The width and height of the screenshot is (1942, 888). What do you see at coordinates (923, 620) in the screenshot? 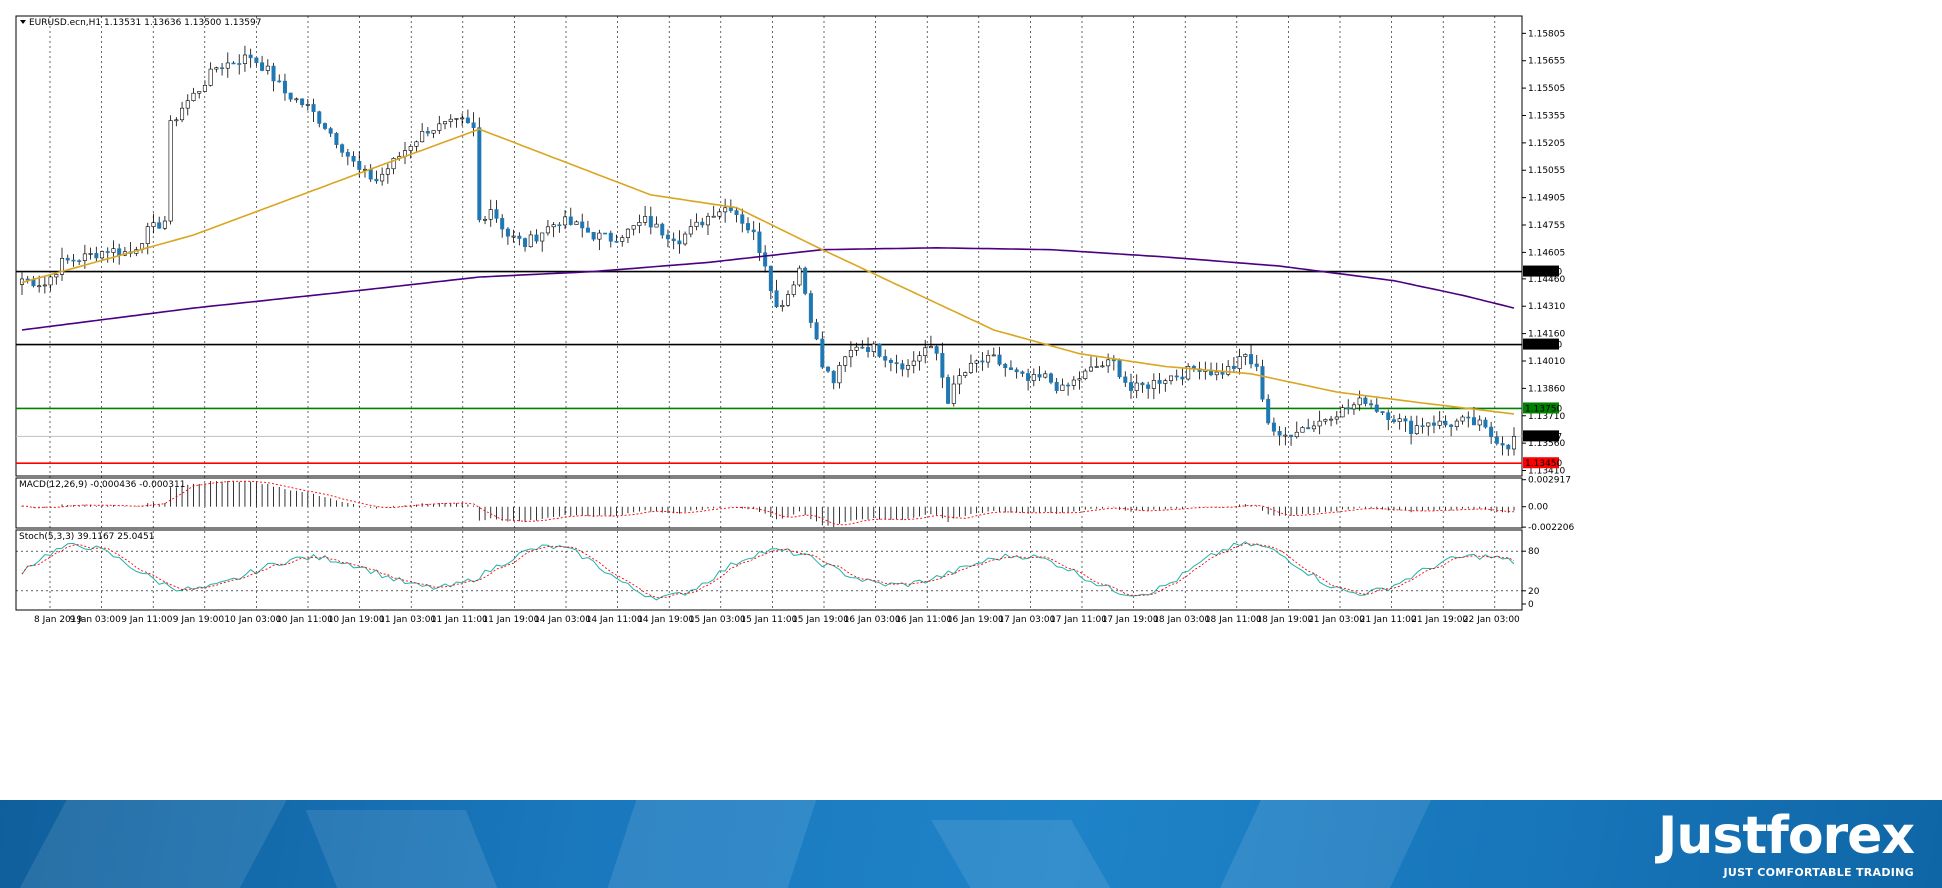
I see `time-tick-label: 16 Jan 11:00` at bounding box center [923, 620].